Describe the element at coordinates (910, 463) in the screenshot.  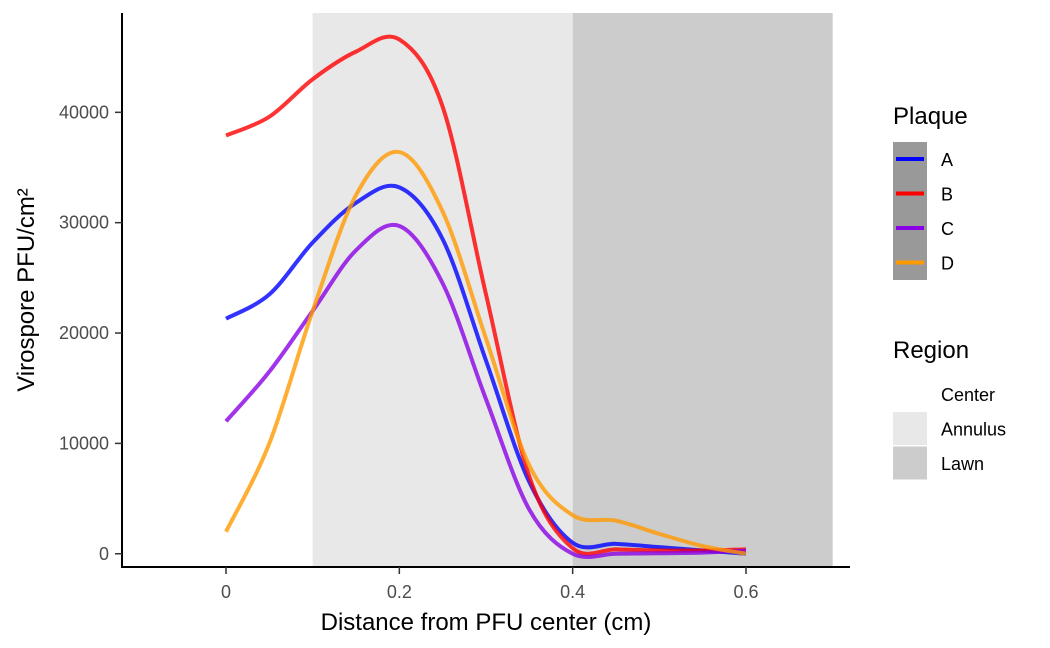
I see `legend-key-lawn` at that location.